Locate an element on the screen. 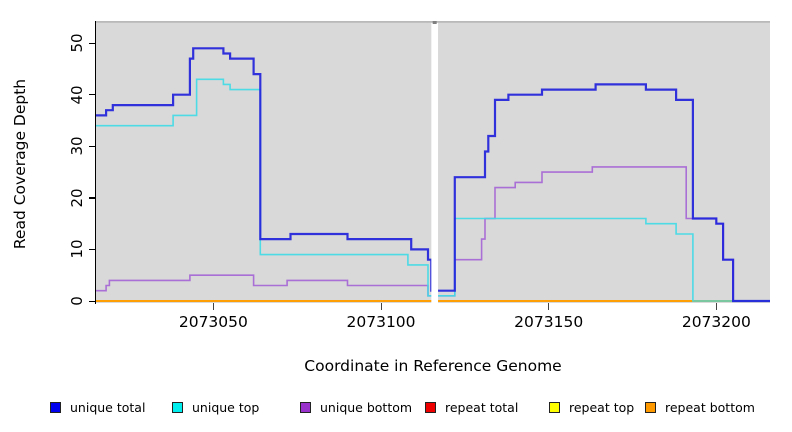 The width and height of the screenshot is (792, 432). y-tick-label: 50 is located at coordinates (77, 43).